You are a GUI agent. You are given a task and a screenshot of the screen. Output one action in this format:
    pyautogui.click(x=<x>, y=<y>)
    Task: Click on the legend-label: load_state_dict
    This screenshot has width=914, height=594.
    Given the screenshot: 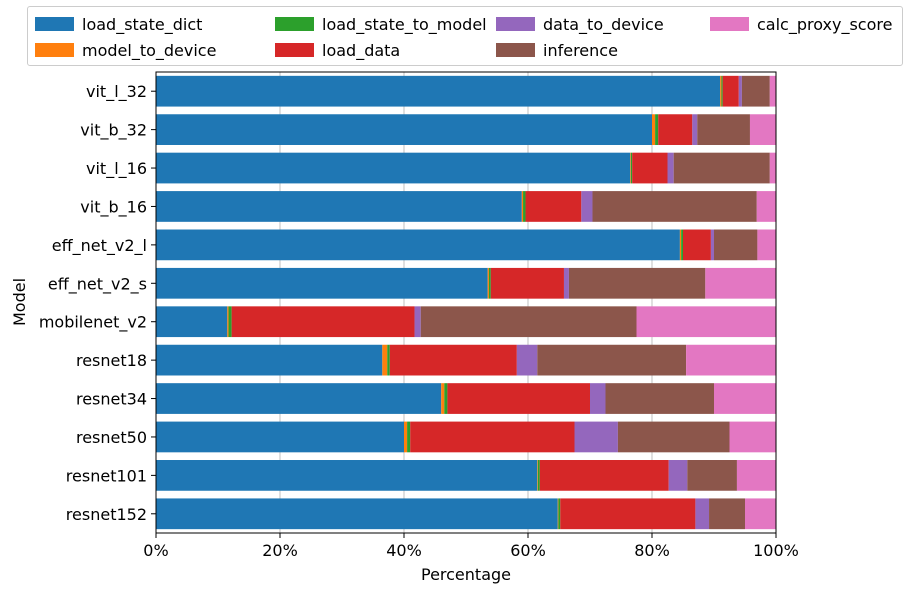 What is the action you would take?
    pyautogui.click(x=142, y=24)
    